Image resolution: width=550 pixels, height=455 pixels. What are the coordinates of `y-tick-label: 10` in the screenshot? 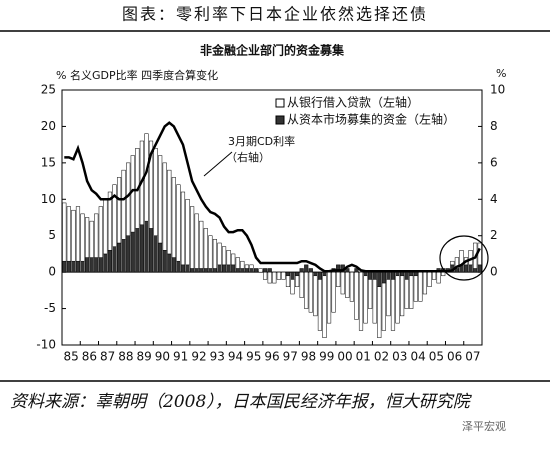 It's located at (48, 199).